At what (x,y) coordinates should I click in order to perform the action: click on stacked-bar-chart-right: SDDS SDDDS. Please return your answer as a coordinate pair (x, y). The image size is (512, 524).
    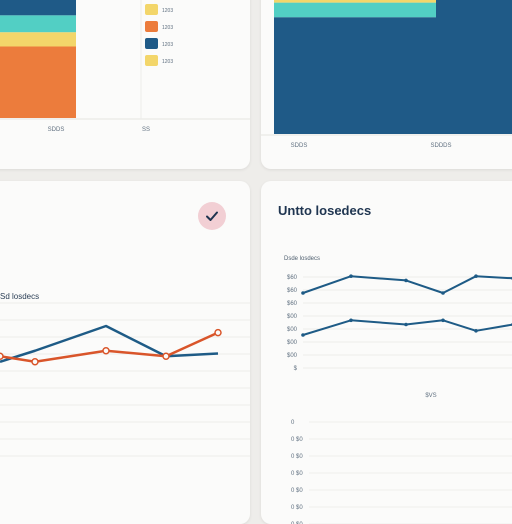
    Looking at the image, I should click on (386, 74).